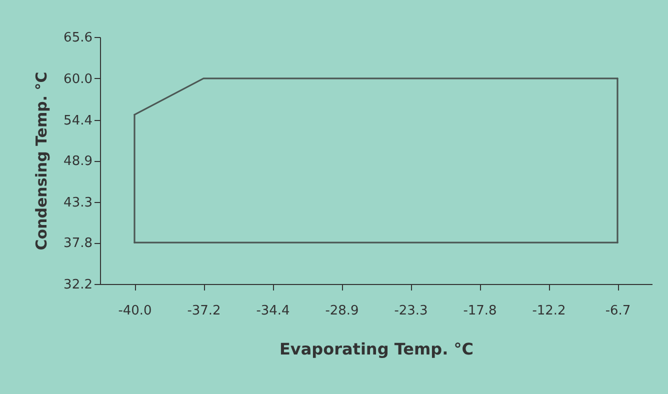 The image size is (668, 394). What do you see at coordinates (377, 349) in the screenshot?
I see `x-axis-title: Evaporating Temp. °C` at bounding box center [377, 349].